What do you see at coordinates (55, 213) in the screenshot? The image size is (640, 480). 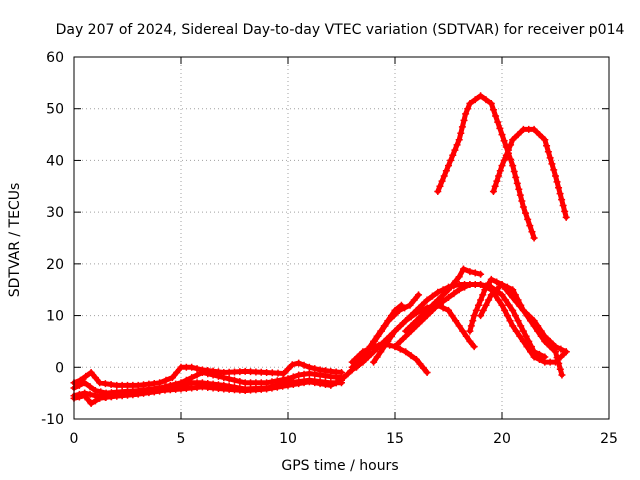 I see `y-tick-label: 30` at bounding box center [55, 213].